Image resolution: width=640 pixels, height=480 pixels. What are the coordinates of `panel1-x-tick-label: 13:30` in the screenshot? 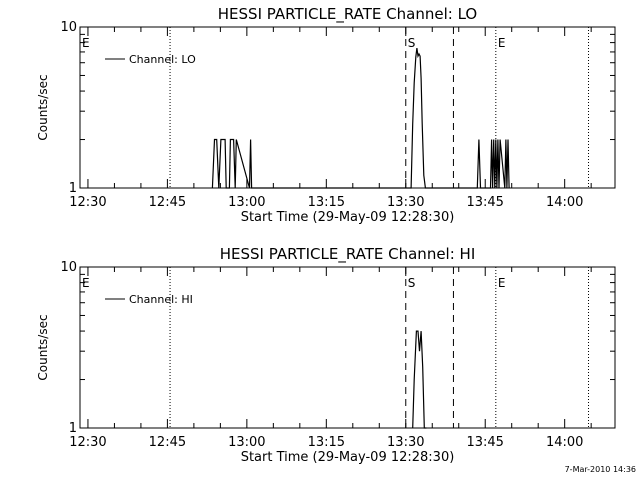 It's located at (405, 202).